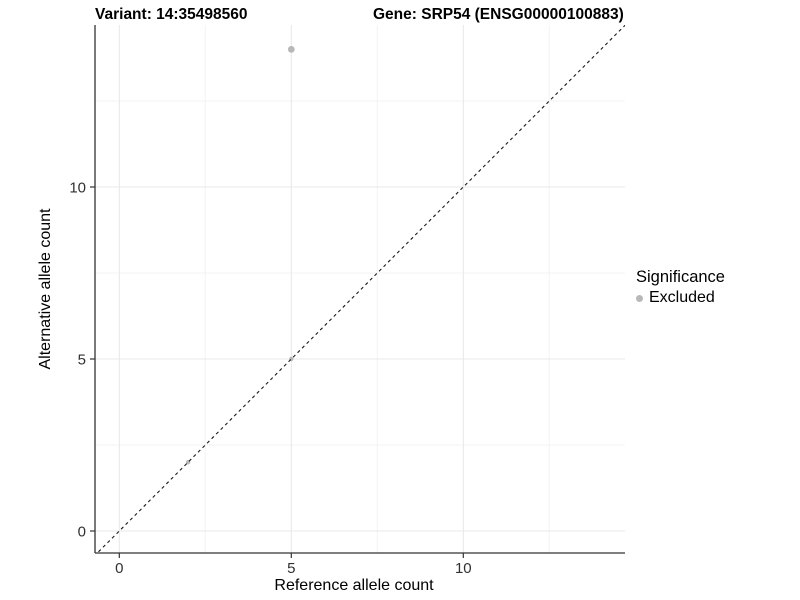  I want to click on x-tick-label: 10, so click(463, 568).